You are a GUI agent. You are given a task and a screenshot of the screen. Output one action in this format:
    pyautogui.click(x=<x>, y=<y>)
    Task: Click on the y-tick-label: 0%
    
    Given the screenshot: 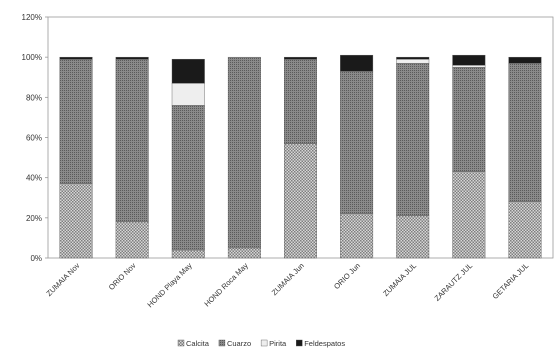 What is the action you would take?
    pyautogui.click(x=36, y=258)
    